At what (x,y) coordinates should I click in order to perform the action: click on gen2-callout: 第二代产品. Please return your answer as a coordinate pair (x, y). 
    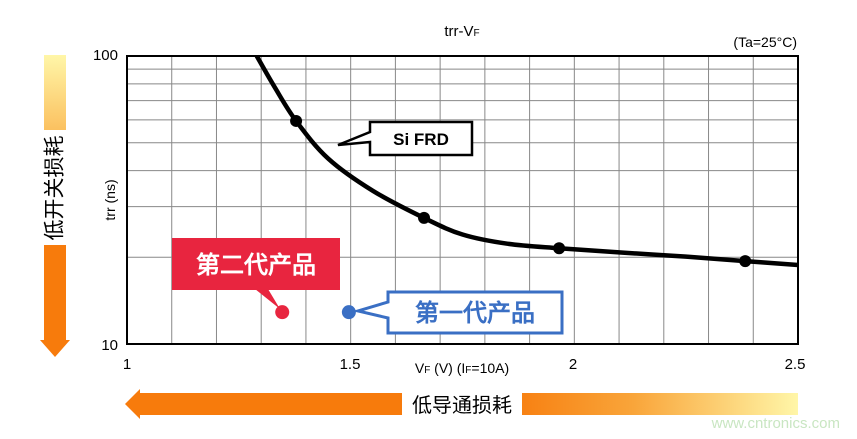
    Looking at the image, I should click on (256, 273).